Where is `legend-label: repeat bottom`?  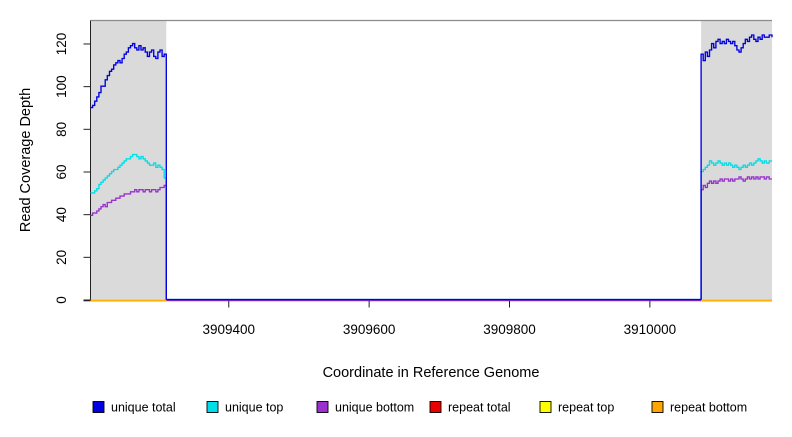 legend-label: repeat bottom is located at coordinates (708, 408).